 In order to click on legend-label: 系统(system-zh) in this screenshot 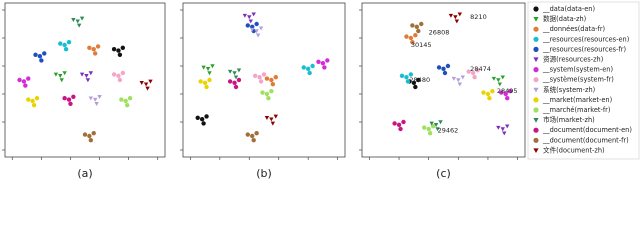, I will do `click(569, 89)`.